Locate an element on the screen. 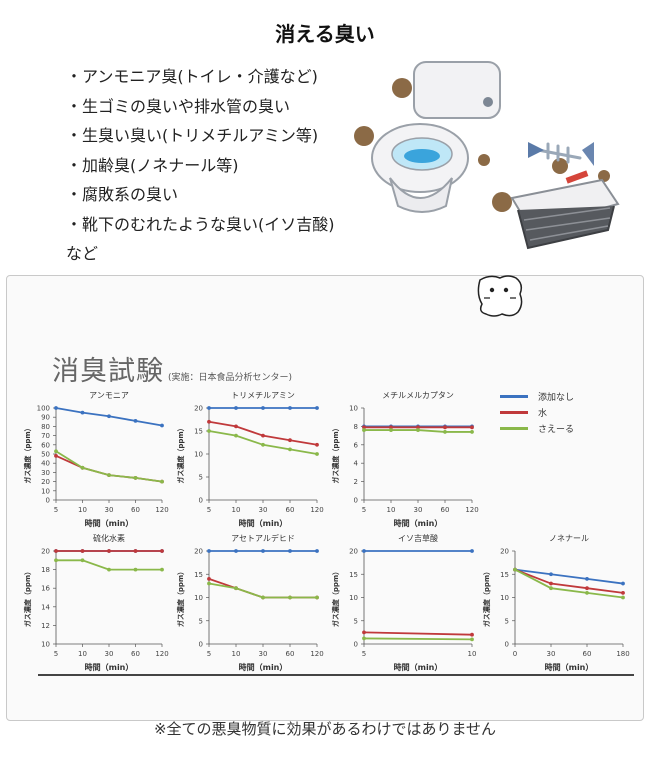  y-tick-label: 18 is located at coordinates (45, 570).